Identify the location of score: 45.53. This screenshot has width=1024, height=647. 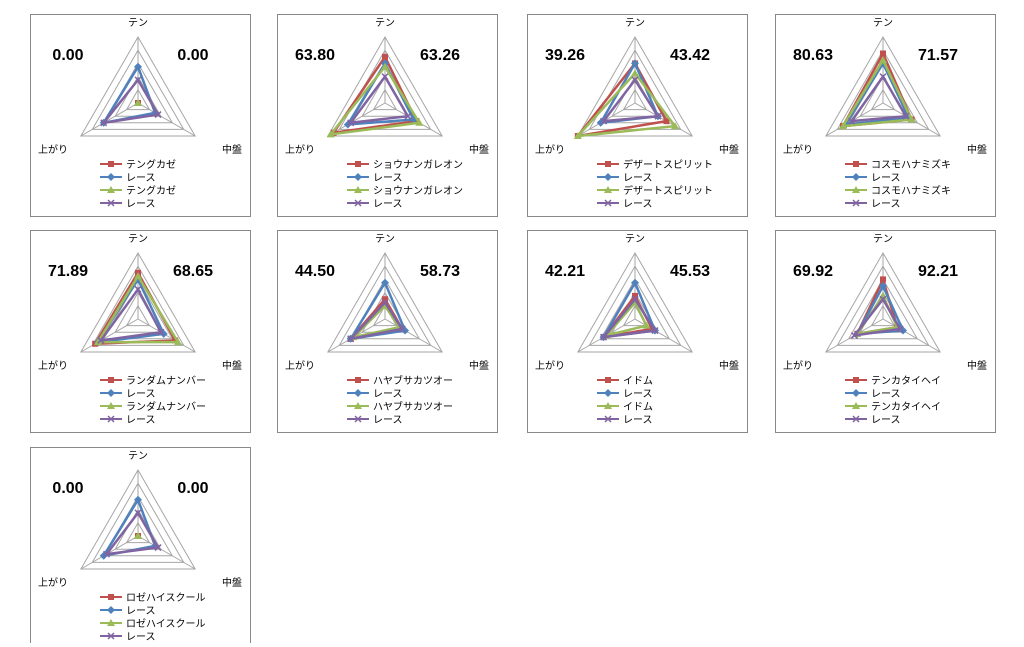
(690, 271).